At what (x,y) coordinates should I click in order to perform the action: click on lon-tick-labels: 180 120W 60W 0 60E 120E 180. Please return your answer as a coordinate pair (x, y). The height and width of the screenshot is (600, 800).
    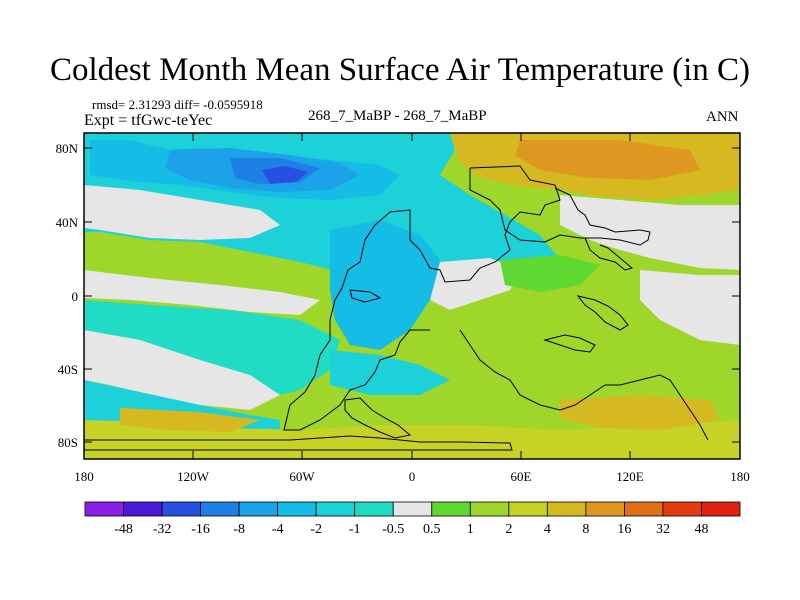
    Looking at the image, I should click on (412, 476).